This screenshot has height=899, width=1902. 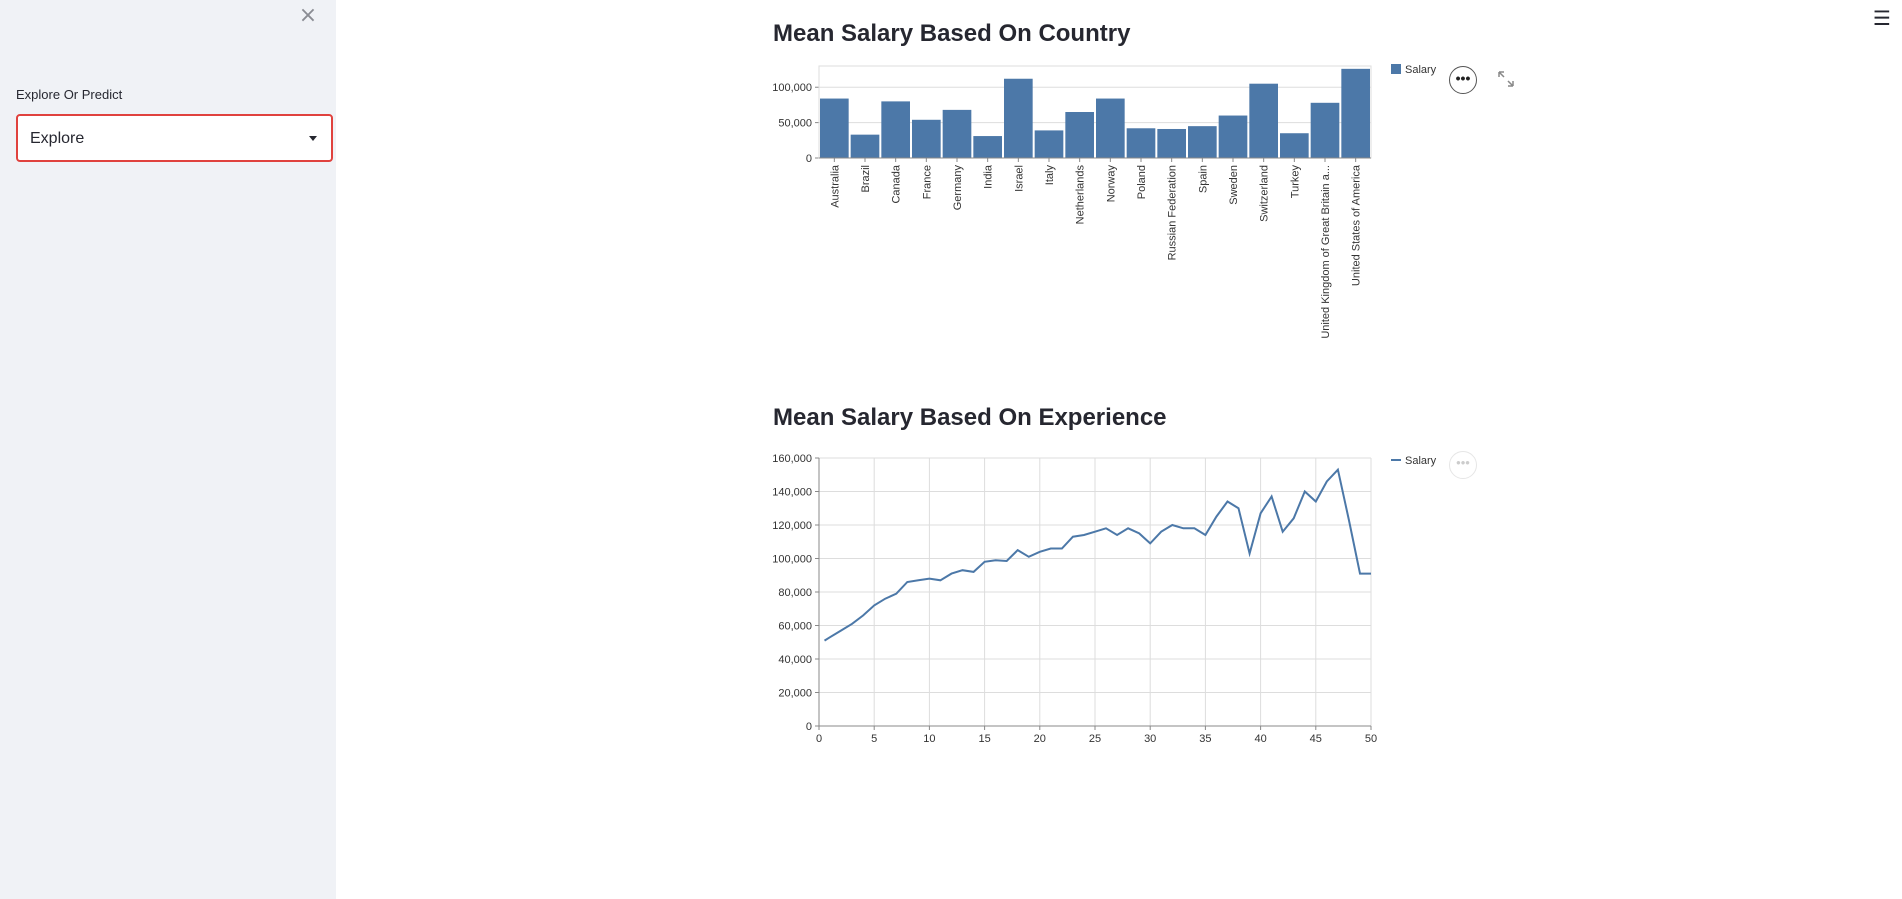 What do you see at coordinates (1882, 18) in the screenshot?
I see `hamburger-menu-icon: ☰` at bounding box center [1882, 18].